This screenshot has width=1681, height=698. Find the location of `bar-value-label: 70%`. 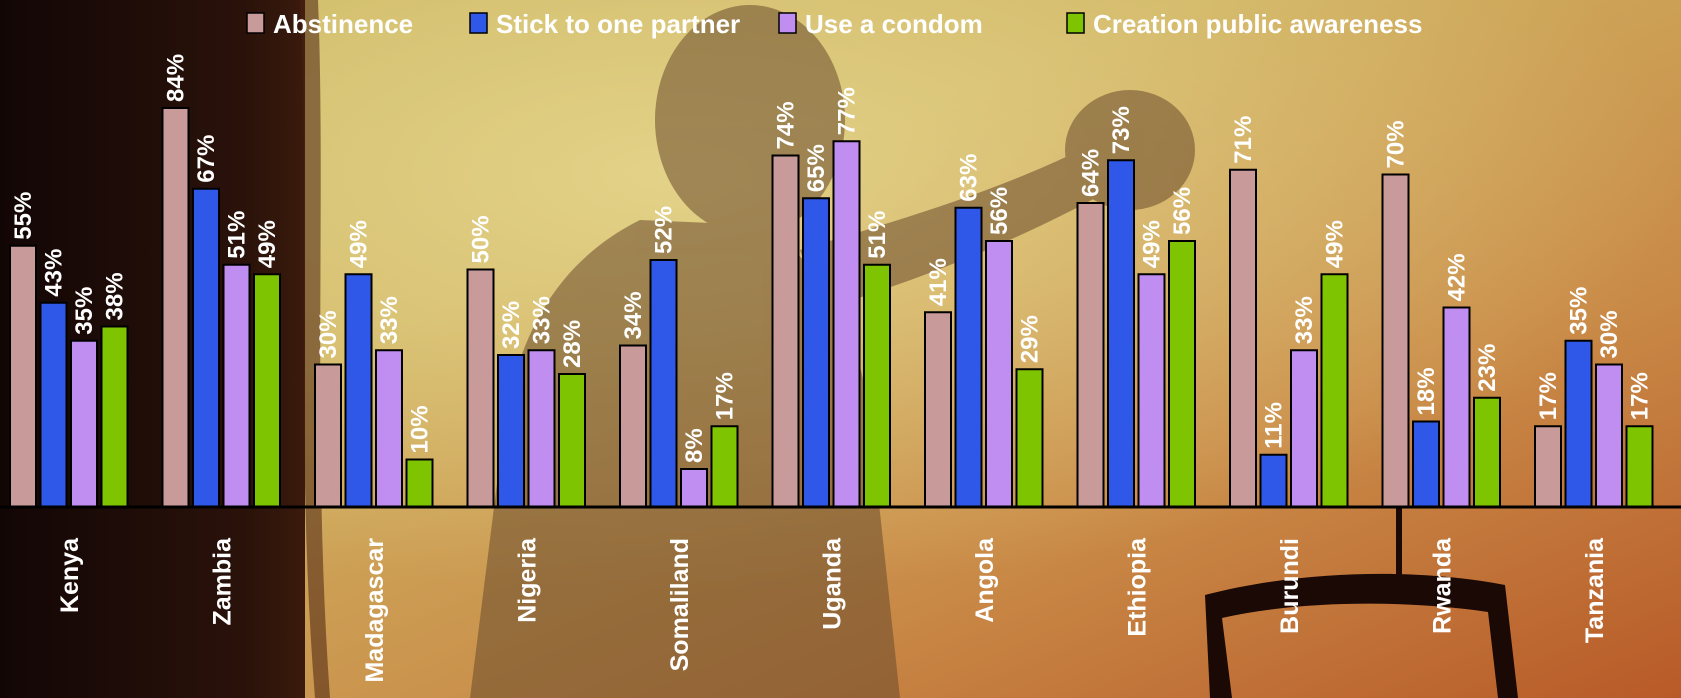

bar-value-label: 70% is located at coordinates (1396, 144).